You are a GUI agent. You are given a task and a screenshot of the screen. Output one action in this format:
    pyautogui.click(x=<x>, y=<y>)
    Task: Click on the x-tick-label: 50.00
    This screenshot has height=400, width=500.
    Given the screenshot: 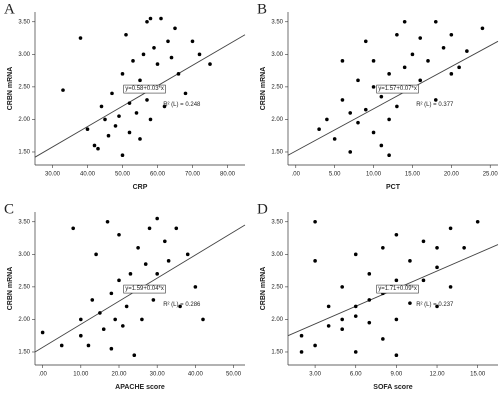 What is the action you would take?
    pyautogui.click(x=123, y=175)
    